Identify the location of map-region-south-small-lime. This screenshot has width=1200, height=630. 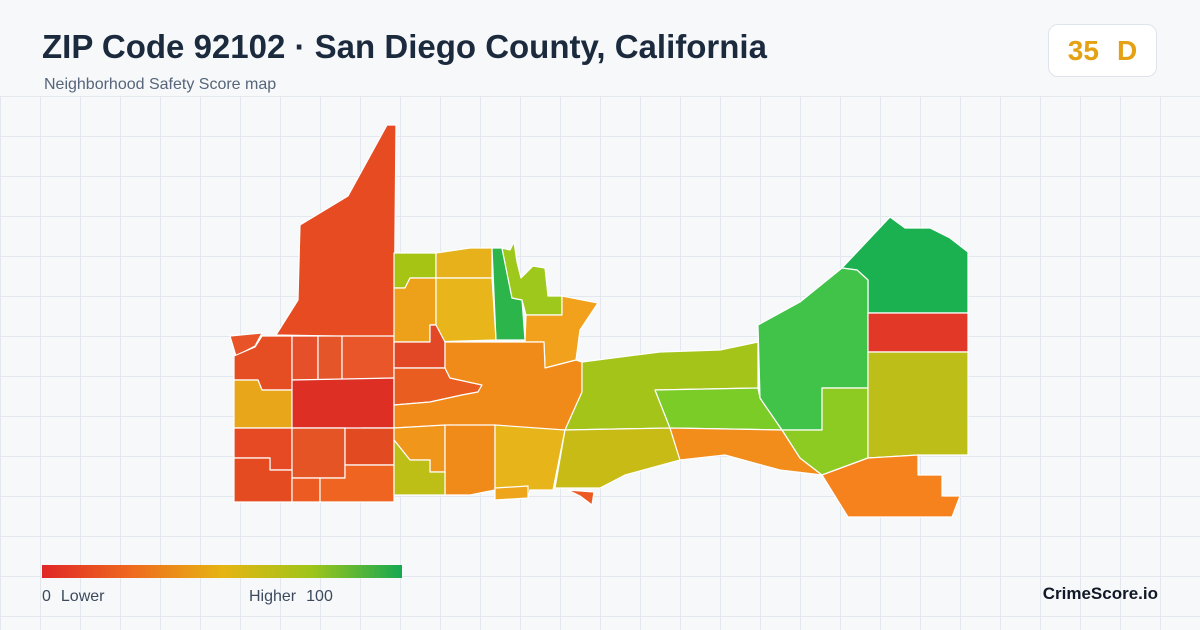
(419, 467).